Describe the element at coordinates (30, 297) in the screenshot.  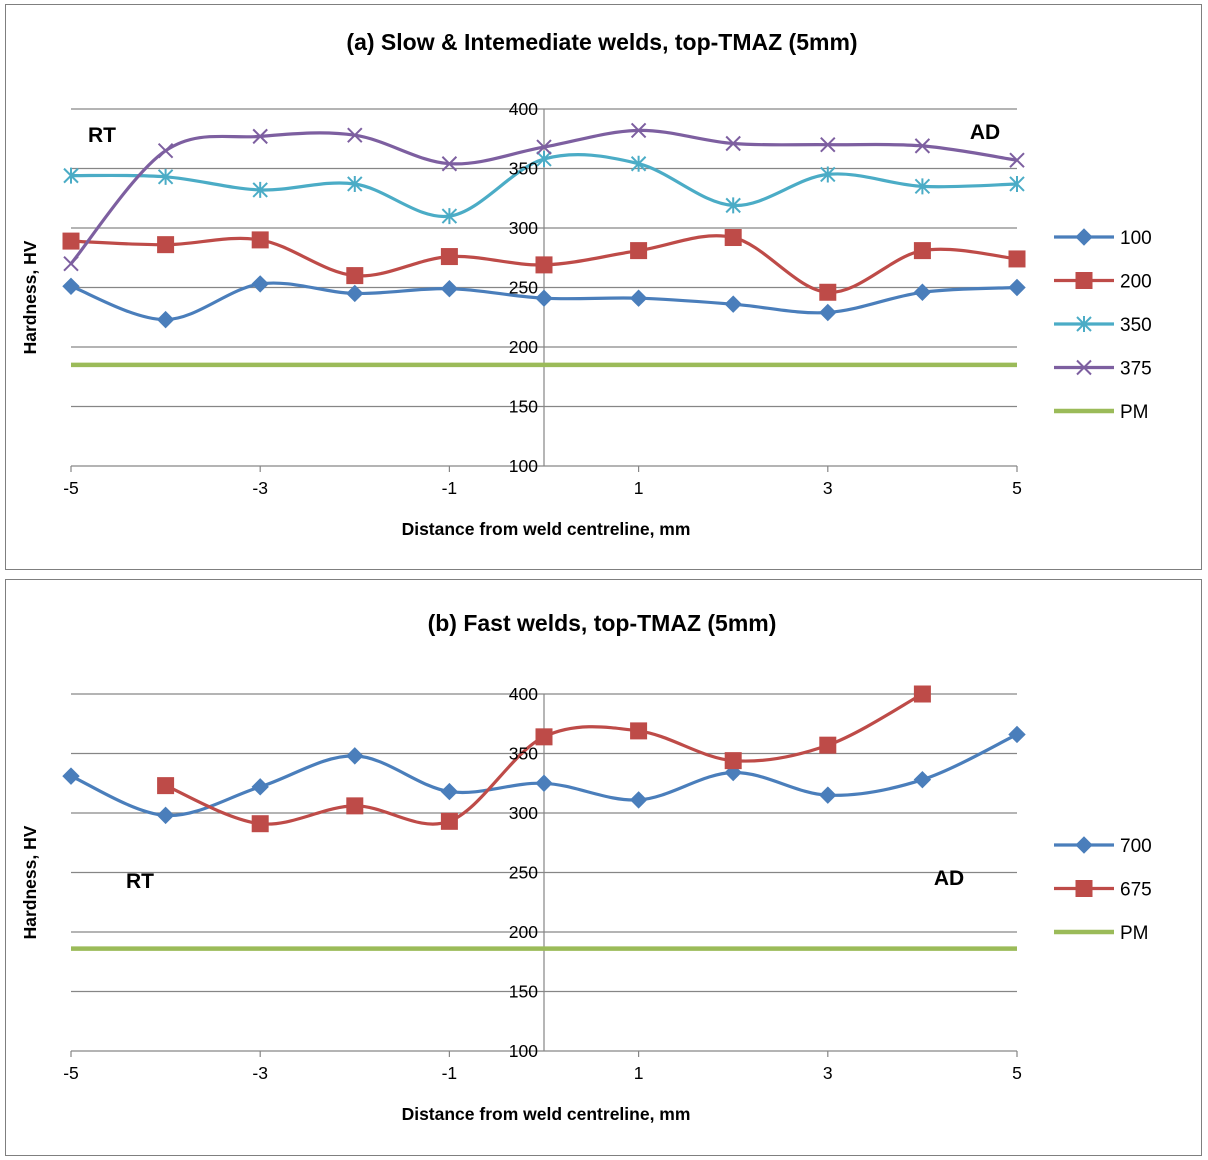
I see `y-axis-title: Hardness, HV` at that location.